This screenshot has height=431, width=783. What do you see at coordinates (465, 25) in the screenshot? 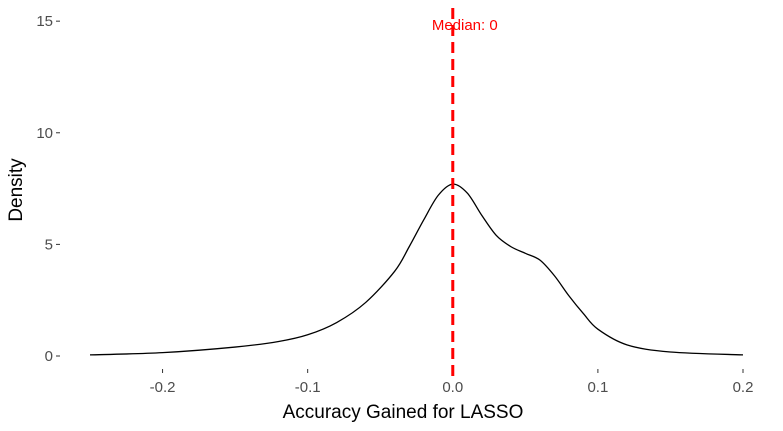
I see `median-label: Median: 0` at bounding box center [465, 25].